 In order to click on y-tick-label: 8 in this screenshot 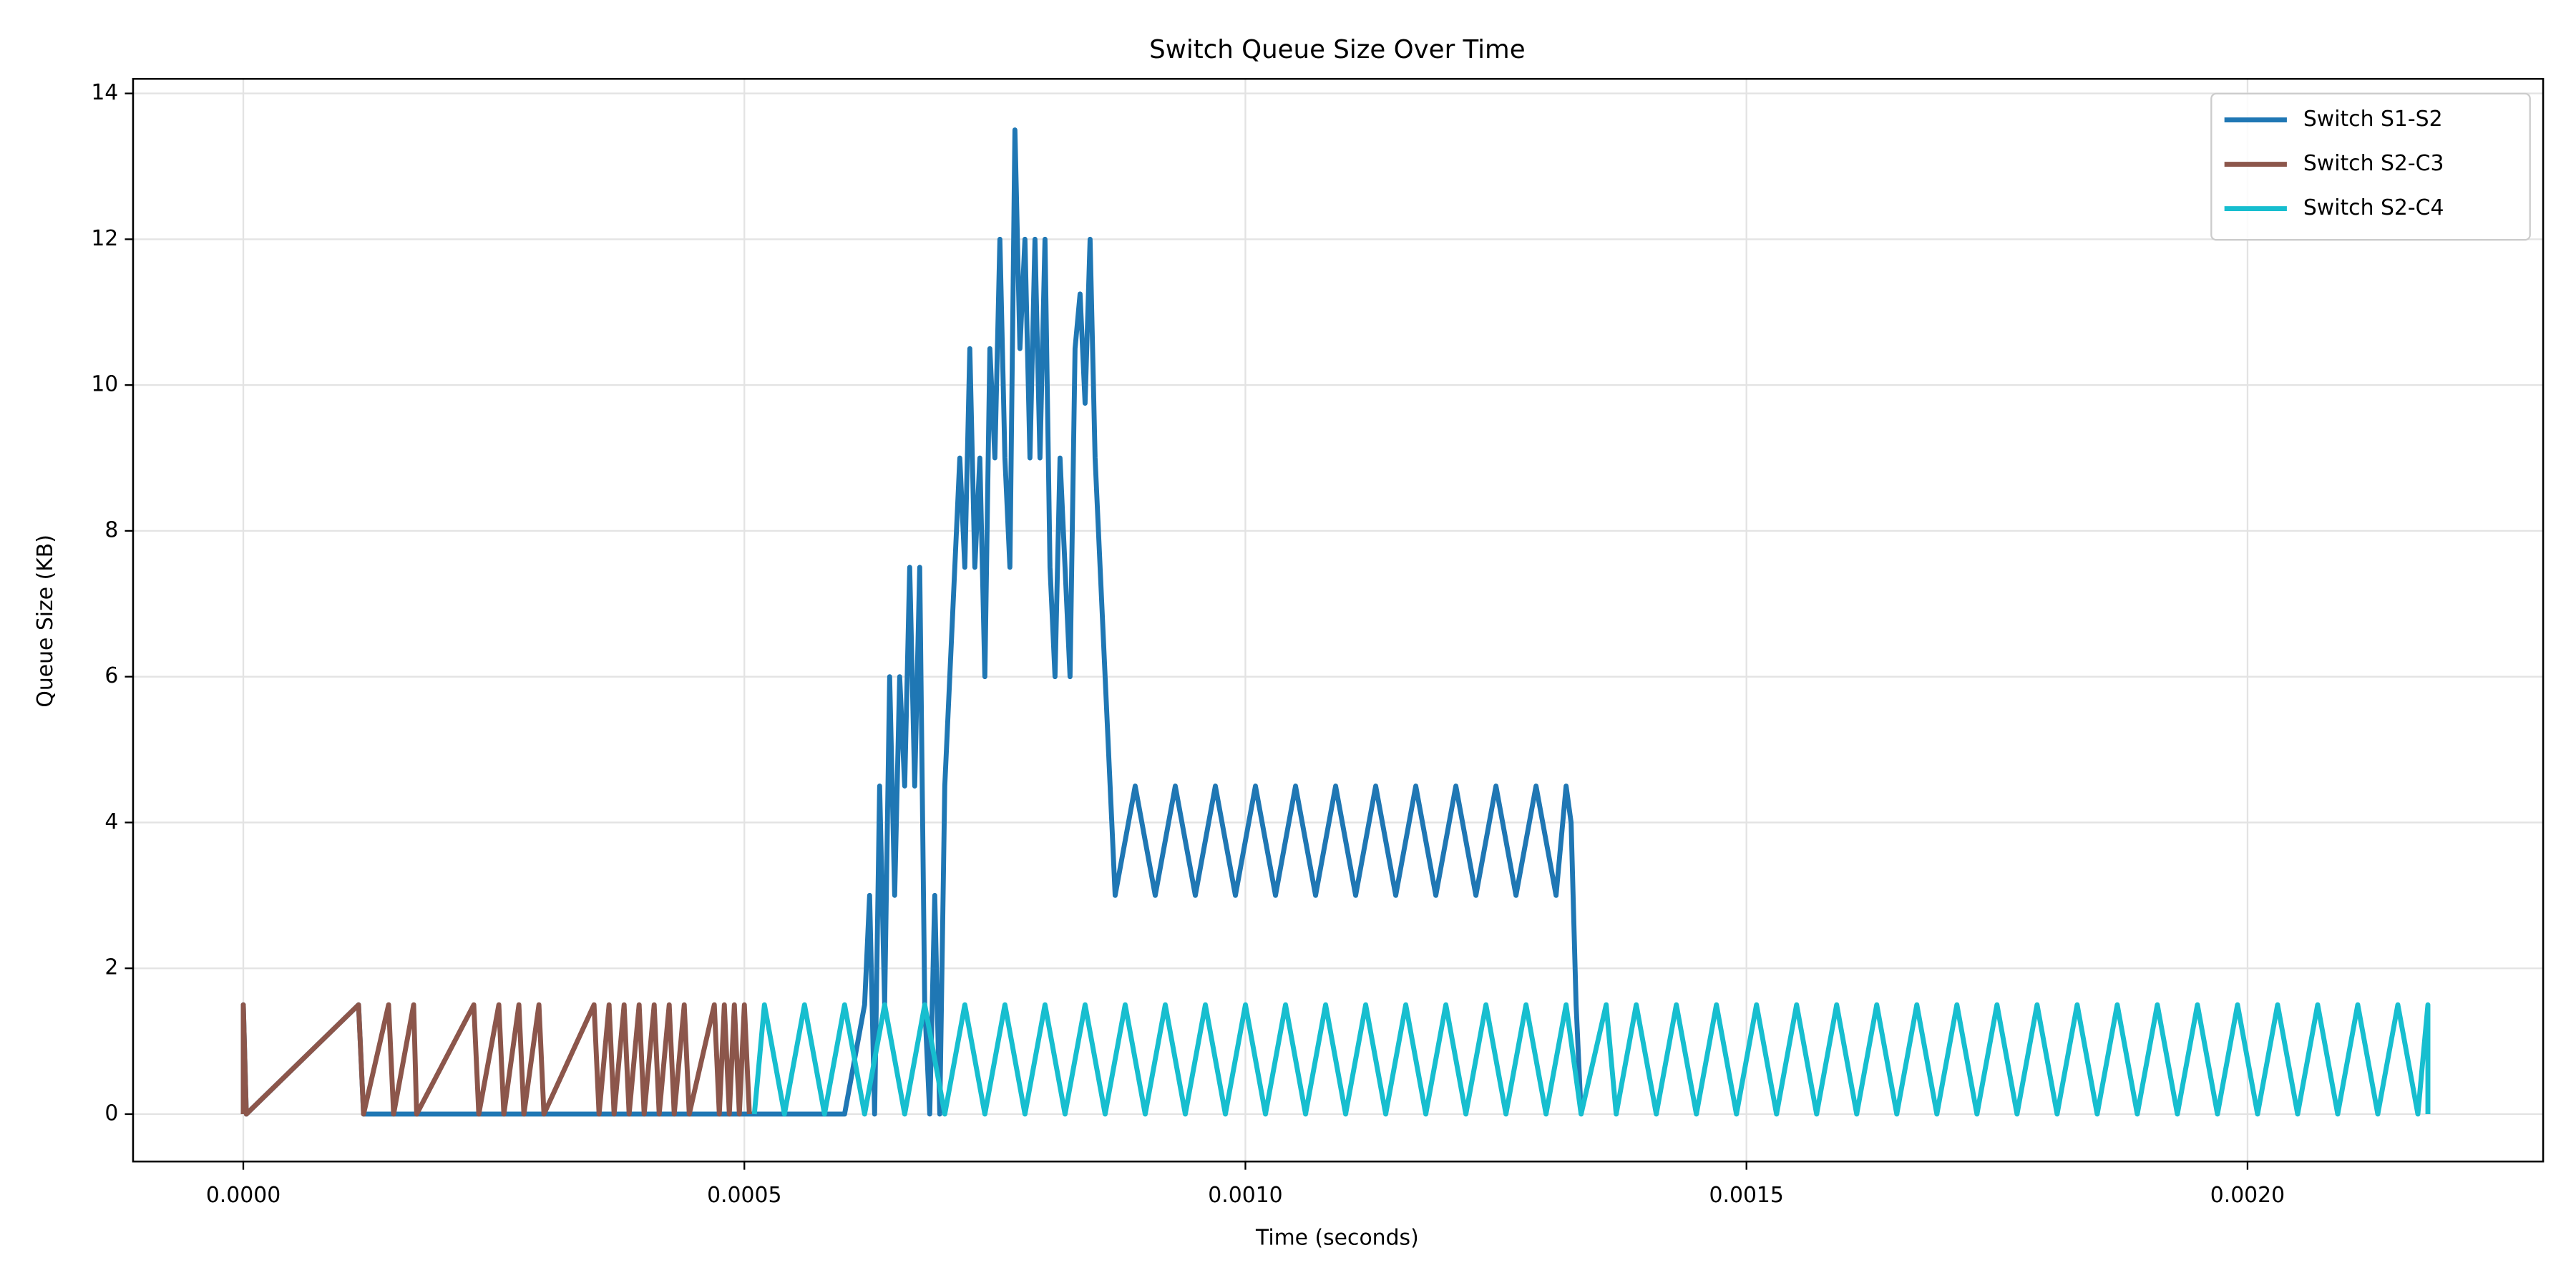, I will do `click(111, 529)`.